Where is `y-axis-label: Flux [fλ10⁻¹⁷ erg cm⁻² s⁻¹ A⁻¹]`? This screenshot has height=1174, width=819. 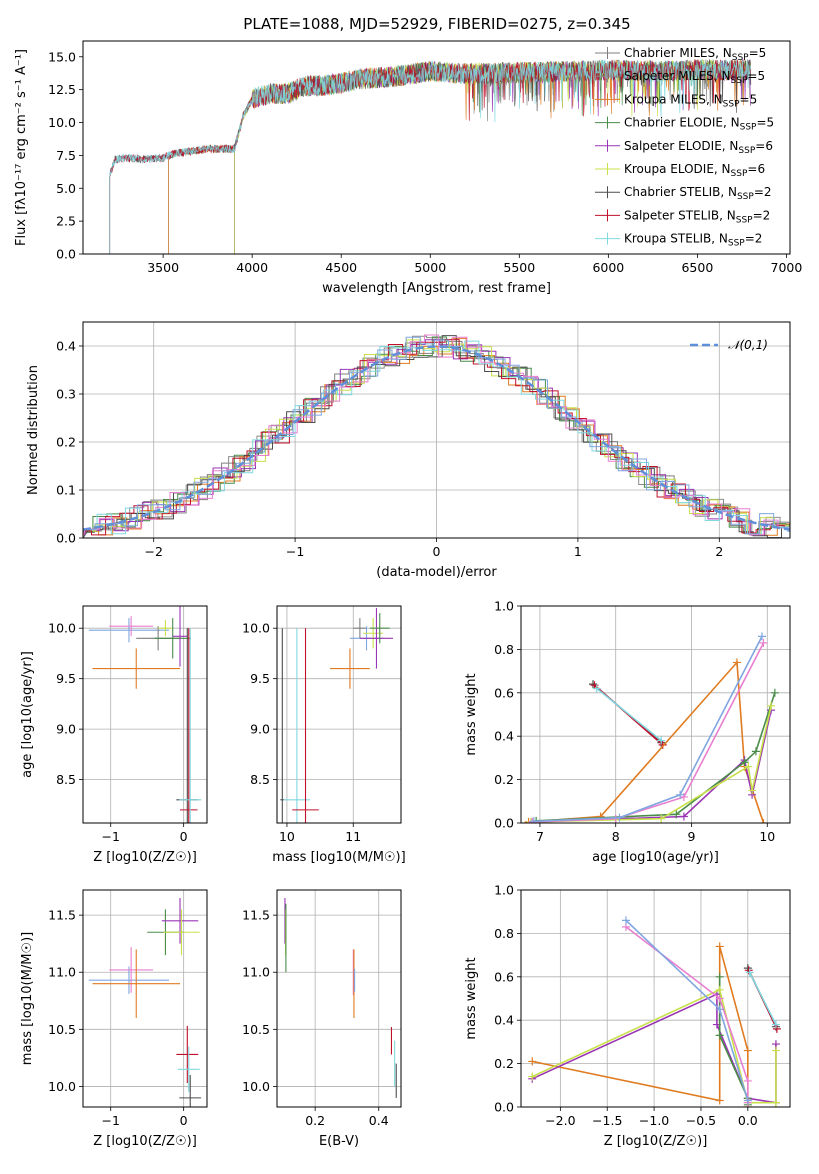 y-axis-label: Flux [fλ10⁻¹⁷ erg cm⁻² s⁻¹ A⁻¹] is located at coordinates (21, 147).